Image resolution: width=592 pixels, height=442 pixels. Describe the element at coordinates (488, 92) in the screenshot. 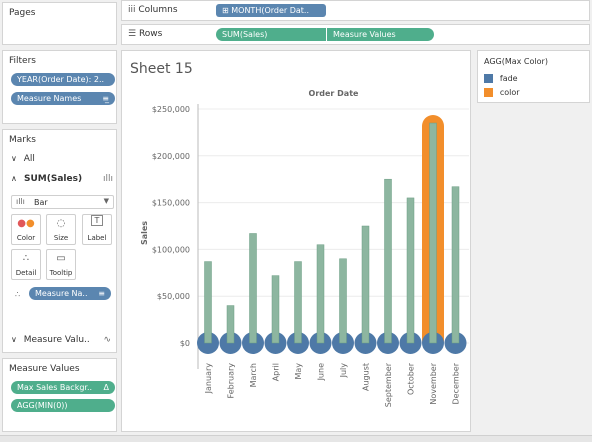

I see `legend-swatch-color` at that location.